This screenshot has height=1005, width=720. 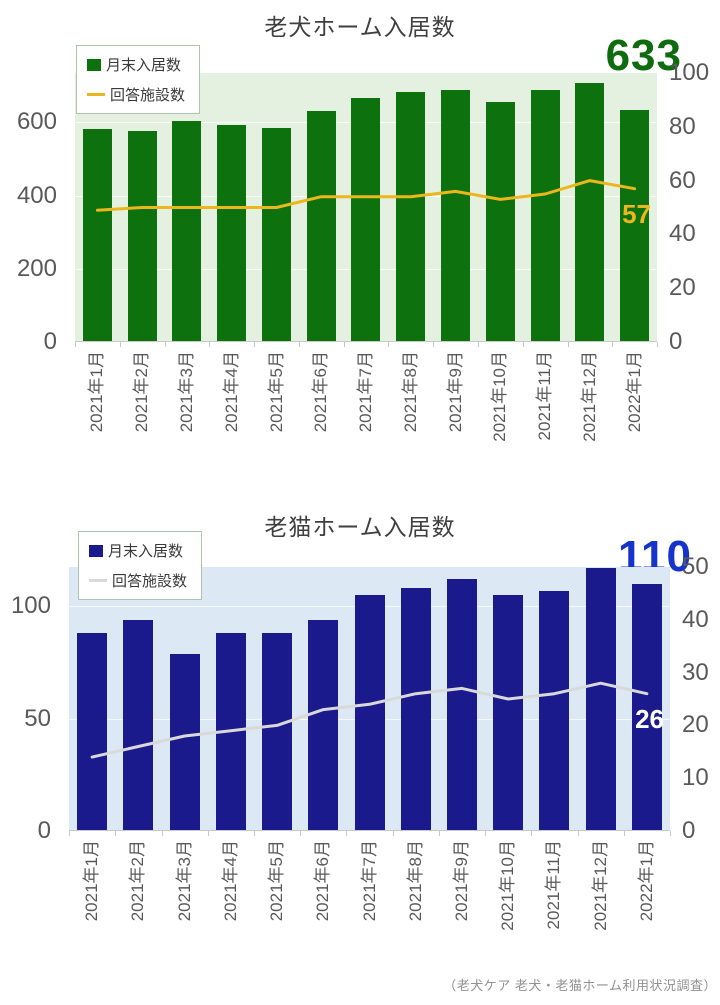 What do you see at coordinates (634, 392) in the screenshot?
I see `x-axis-label: 2022年1月` at bounding box center [634, 392].